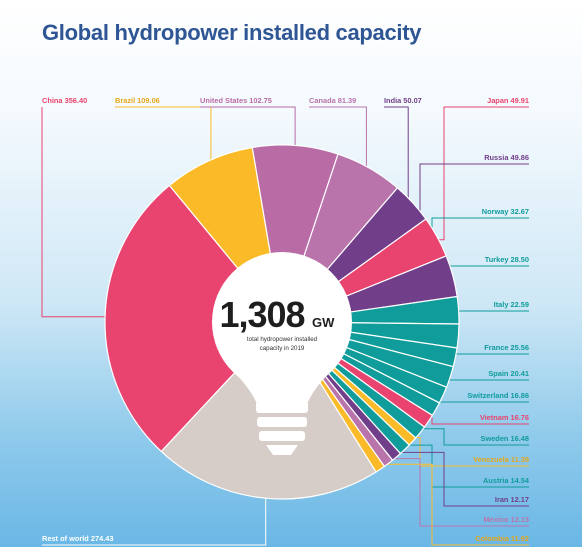 Image resolution: width=582 pixels, height=547 pixels. What do you see at coordinates (508, 100) in the screenshot?
I see `slice-label-japan: Japan 49.91` at bounding box center [508, 100].